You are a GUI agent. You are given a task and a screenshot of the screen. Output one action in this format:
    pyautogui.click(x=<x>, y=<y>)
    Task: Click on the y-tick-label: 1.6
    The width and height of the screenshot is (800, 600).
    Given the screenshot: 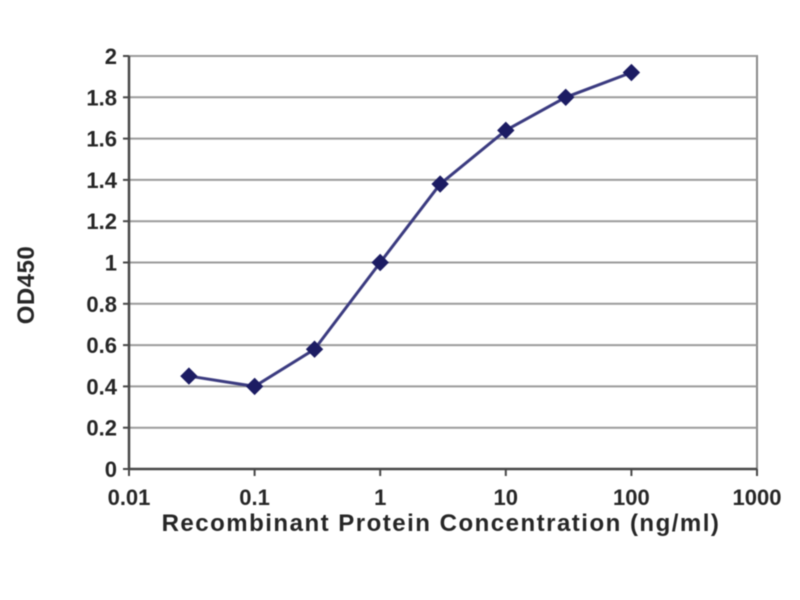 What is the action you would take?
    pyautogui.click(x=101, y=139)
    